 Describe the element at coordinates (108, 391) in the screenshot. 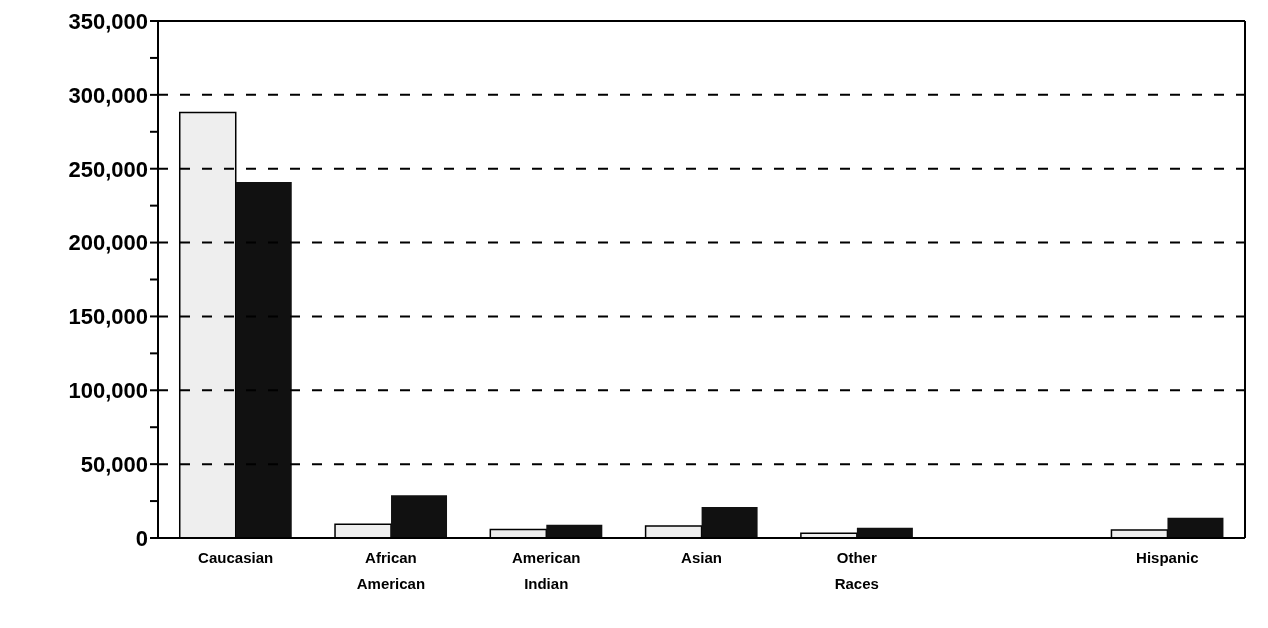

I see `y-tick-label: 100,000` at that location.